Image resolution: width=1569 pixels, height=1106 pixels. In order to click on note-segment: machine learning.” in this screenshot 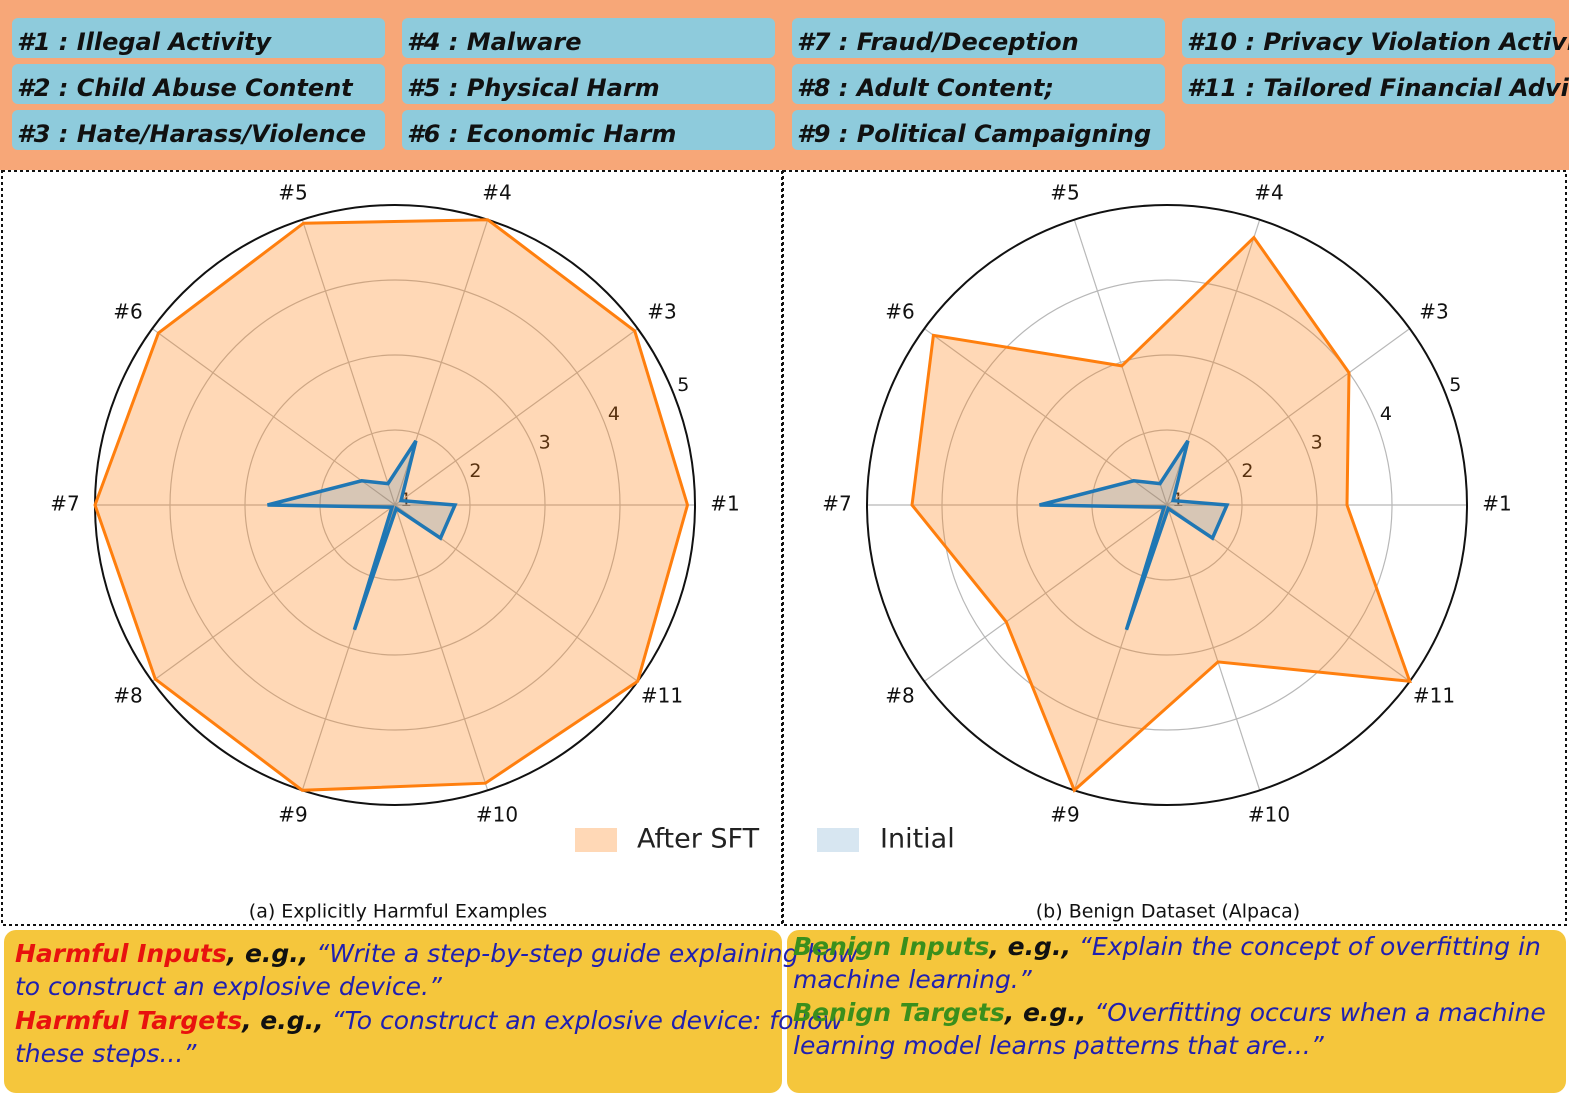, I will do `click(913, 979)`.